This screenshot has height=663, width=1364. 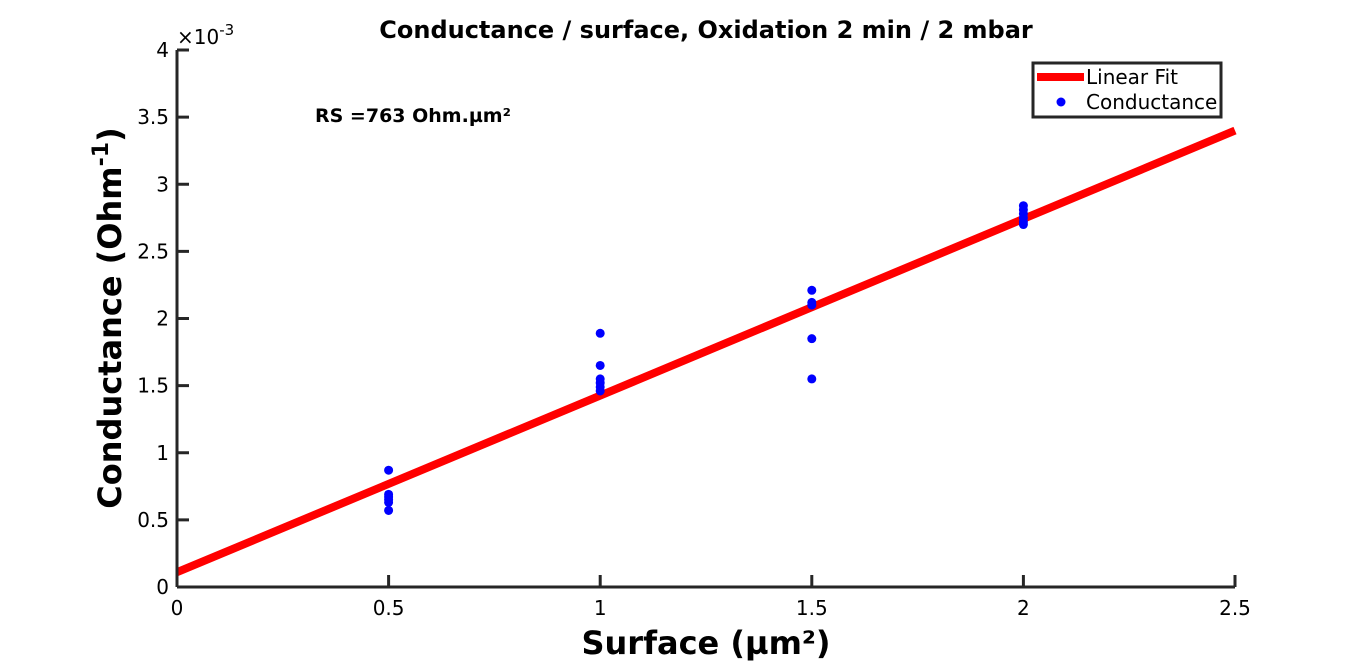 I want to click on y-axis-title-superscript: -1, so click(x=101, y=154).